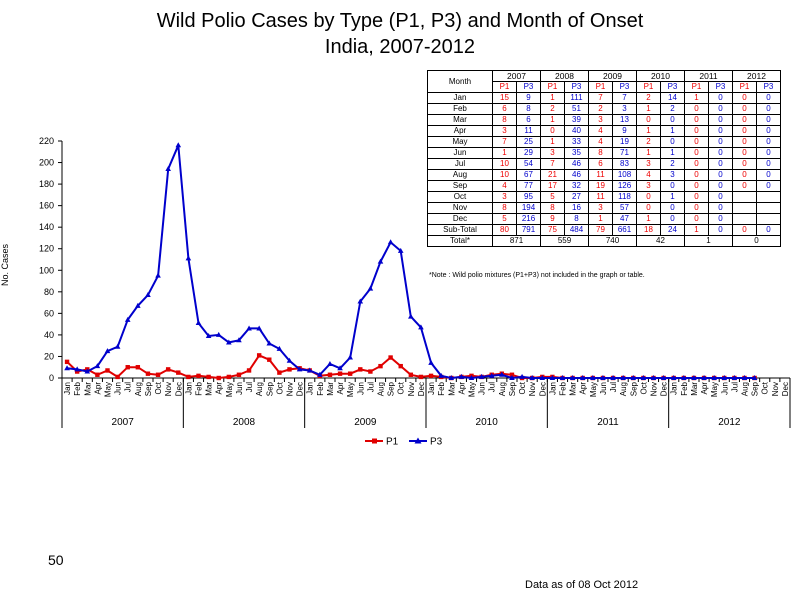 Image resolution: width=800 pixels, height=600 pixels. Describe the element at coordinates (775, 389) in the screenshot. I see `x-tick-label: Nov` at that location.